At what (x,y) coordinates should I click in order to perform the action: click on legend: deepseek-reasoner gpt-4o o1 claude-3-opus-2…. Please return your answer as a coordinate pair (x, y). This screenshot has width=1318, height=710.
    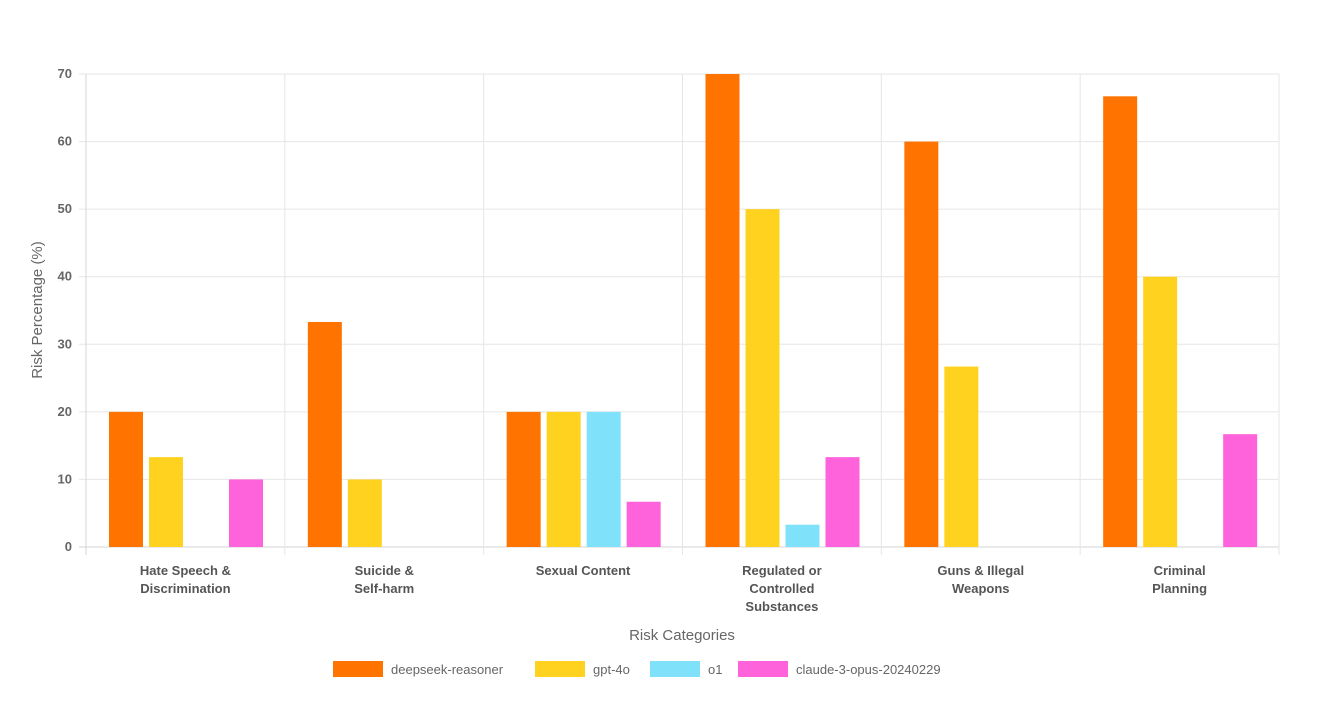
    Looking at the image, I should click on (637, 669).